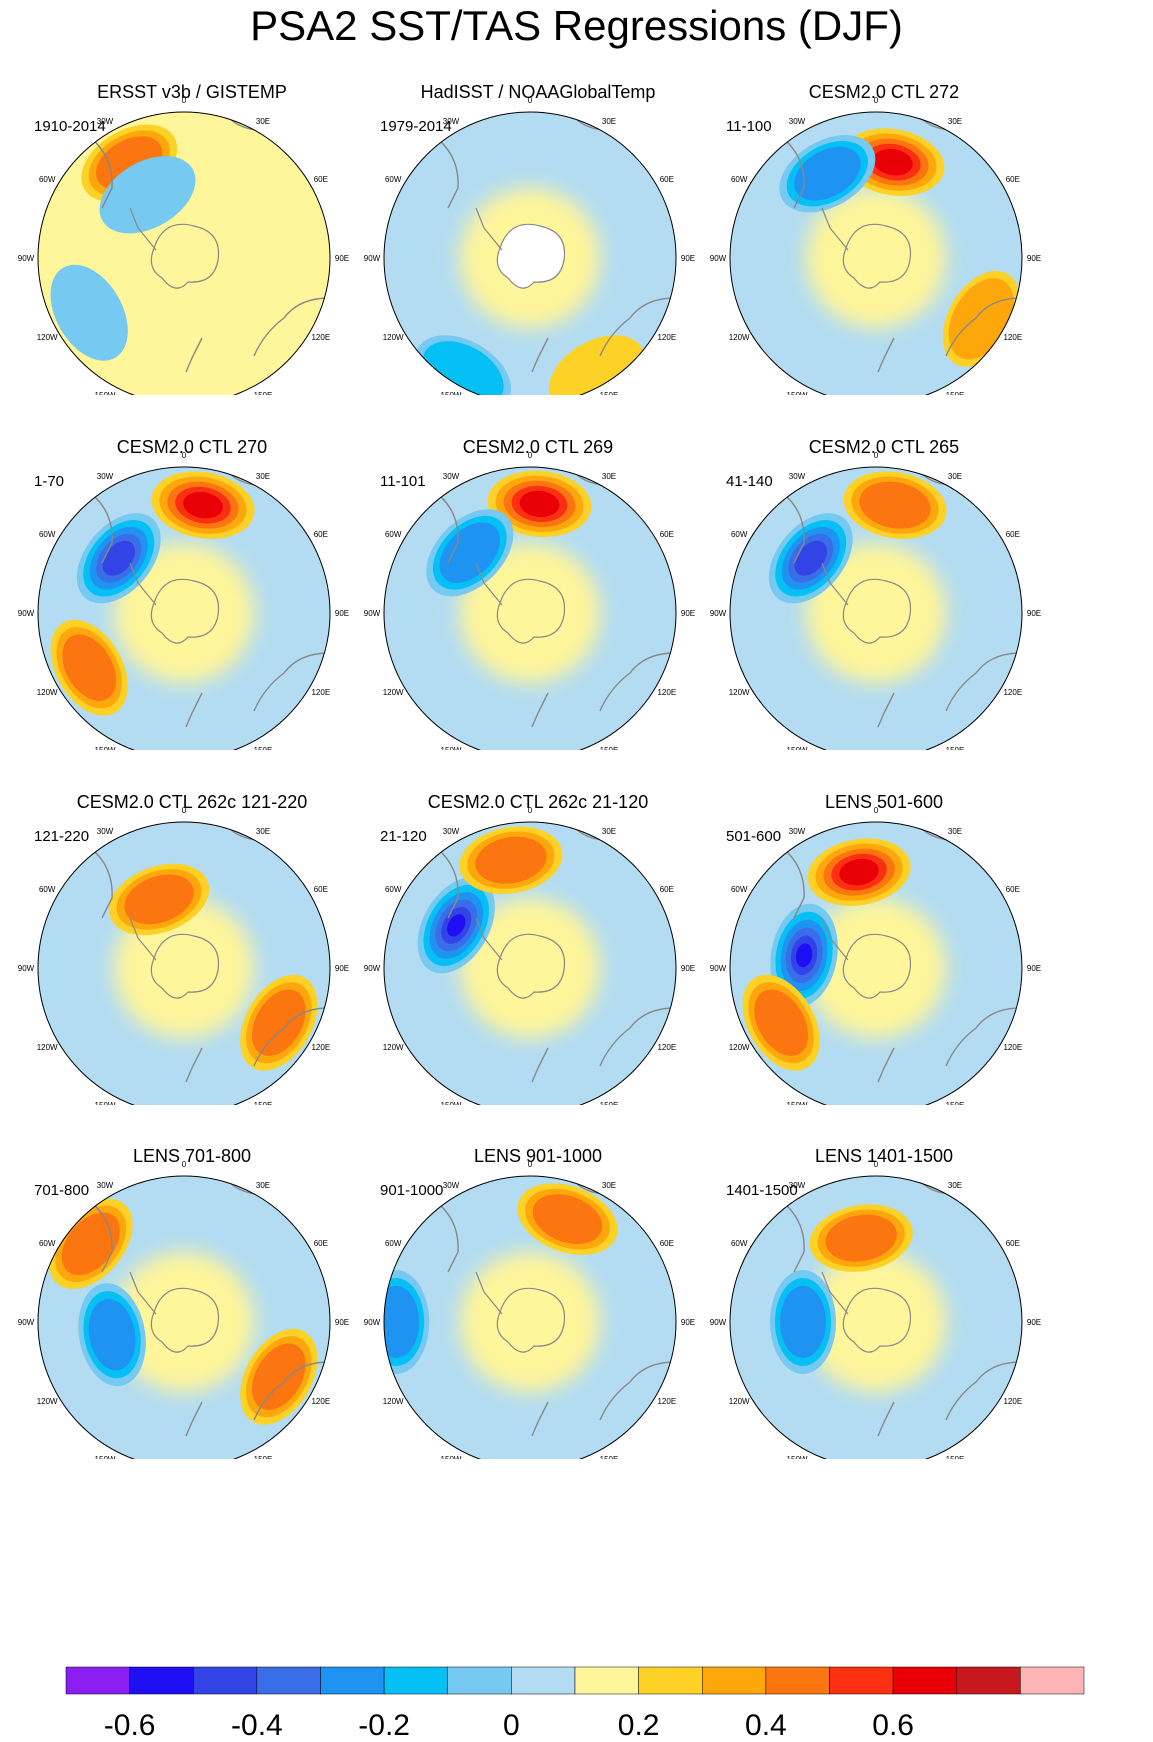 This screenshot has width=1153, height=1742. I want to click on panel-title: CESM2.0 CTL 270, so click(192, 447).